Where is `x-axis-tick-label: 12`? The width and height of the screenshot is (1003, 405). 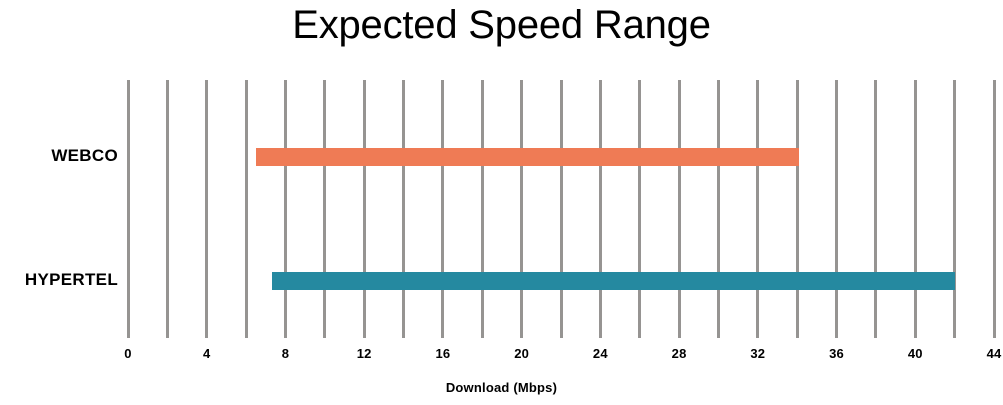 x-axis-tick-label: 12 is located at coordinates (364, 353).